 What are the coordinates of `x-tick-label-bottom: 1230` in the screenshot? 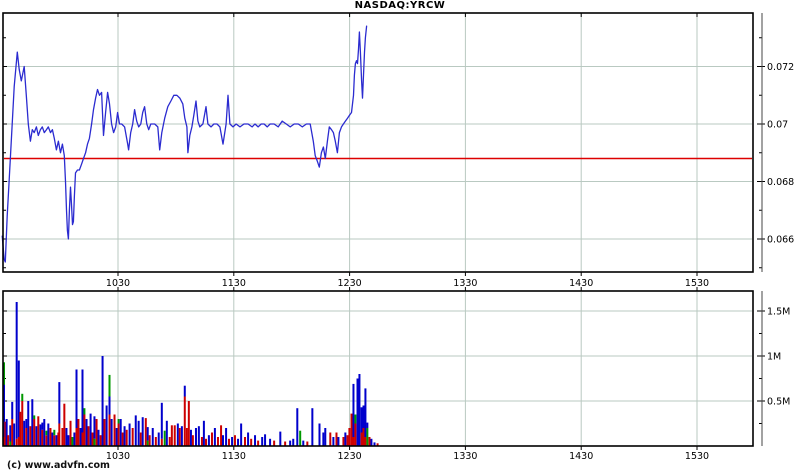 It's located at (350, 456).